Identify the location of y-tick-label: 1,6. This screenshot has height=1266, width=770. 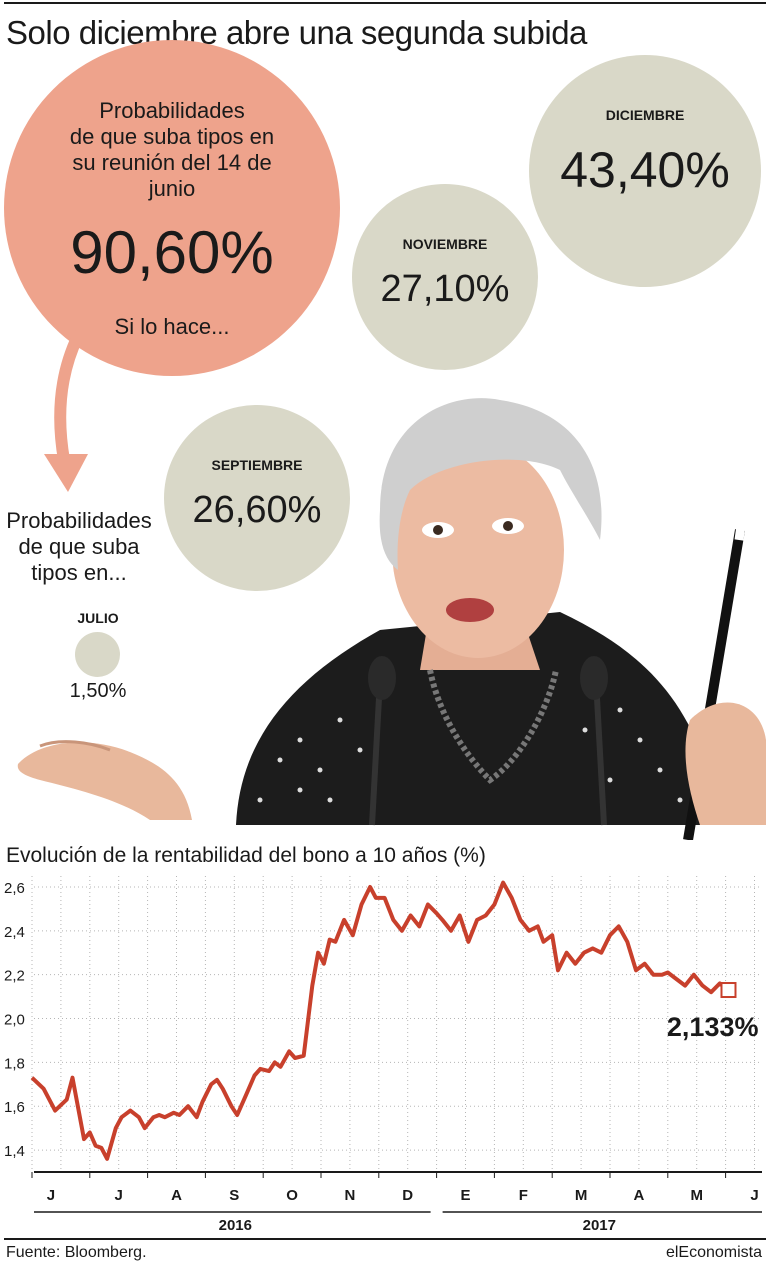
(14, 1107).